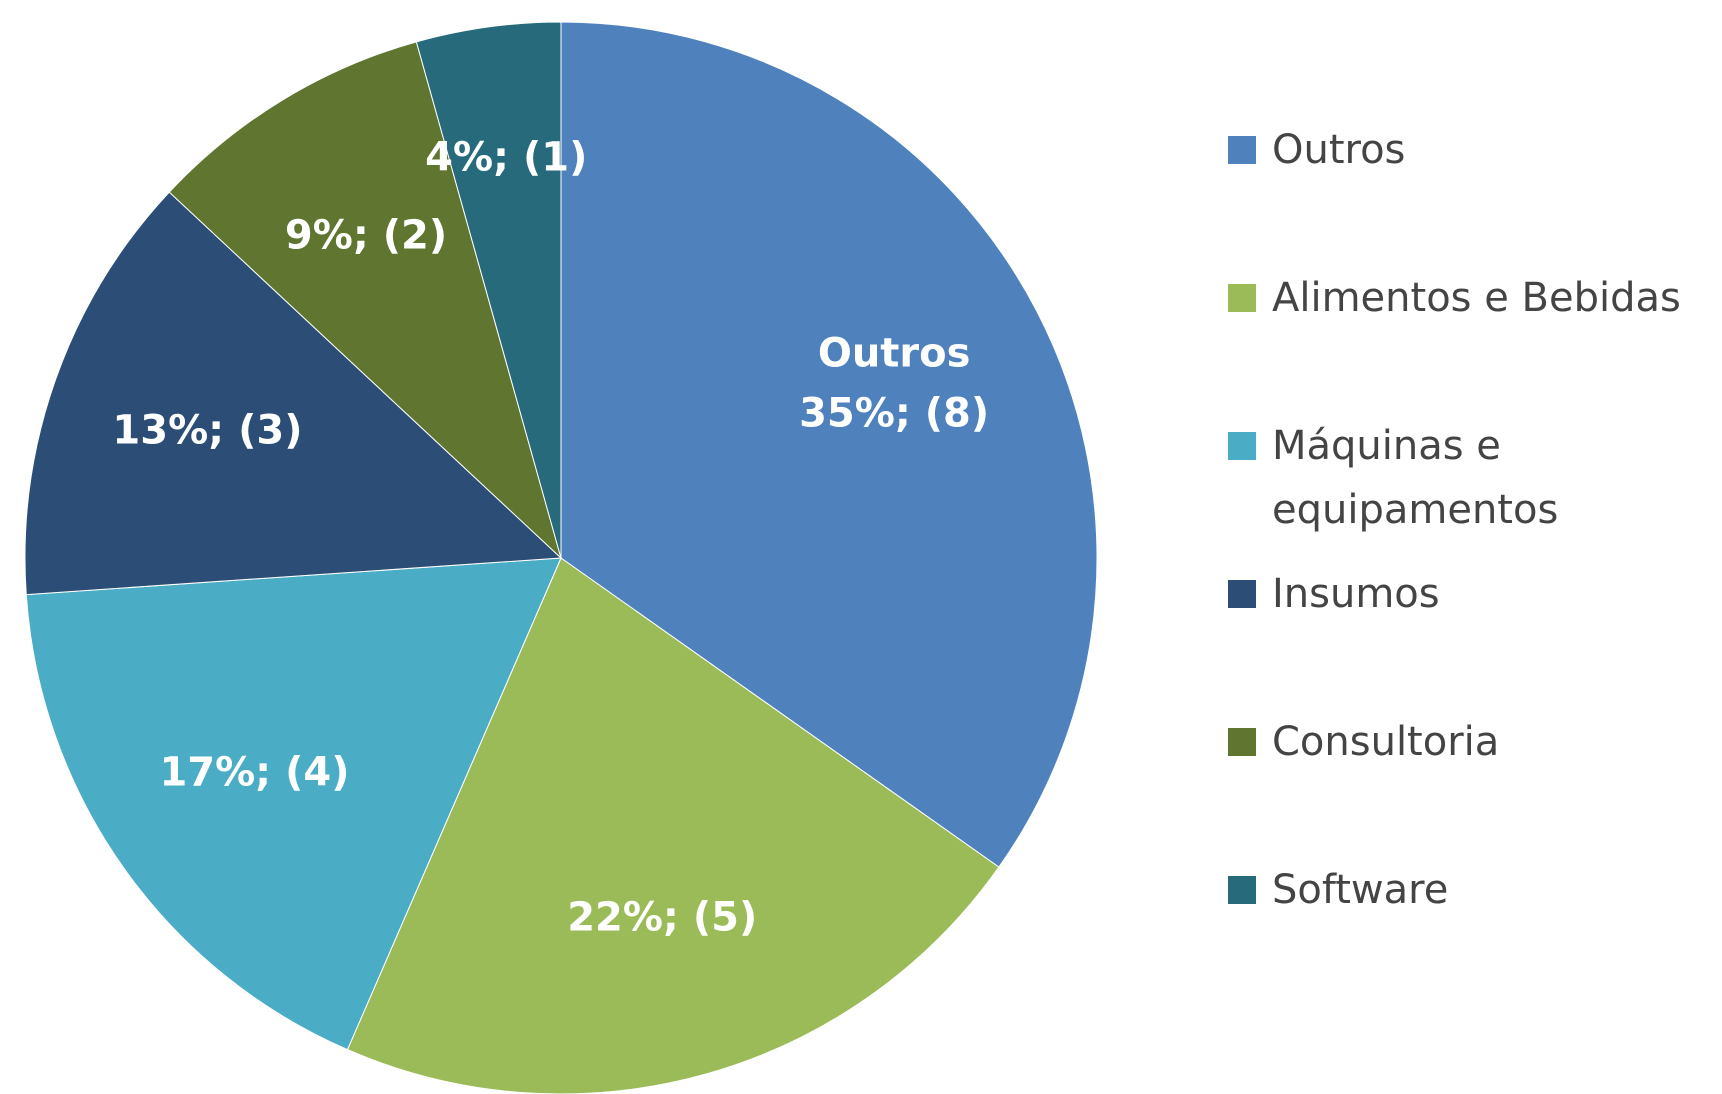  Describe the element at coordinates (1475, 890) in the screenshot. I see `legend-item: Software` at that location.